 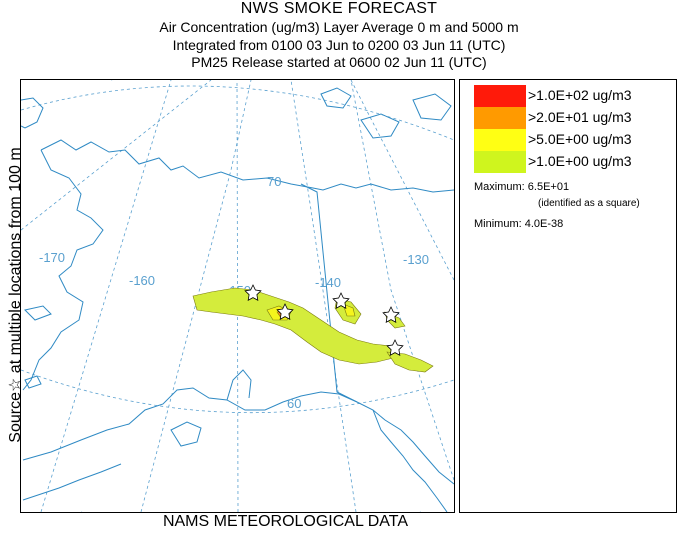 I want to click on longitude-label: -140, so click(x=328, y=282).